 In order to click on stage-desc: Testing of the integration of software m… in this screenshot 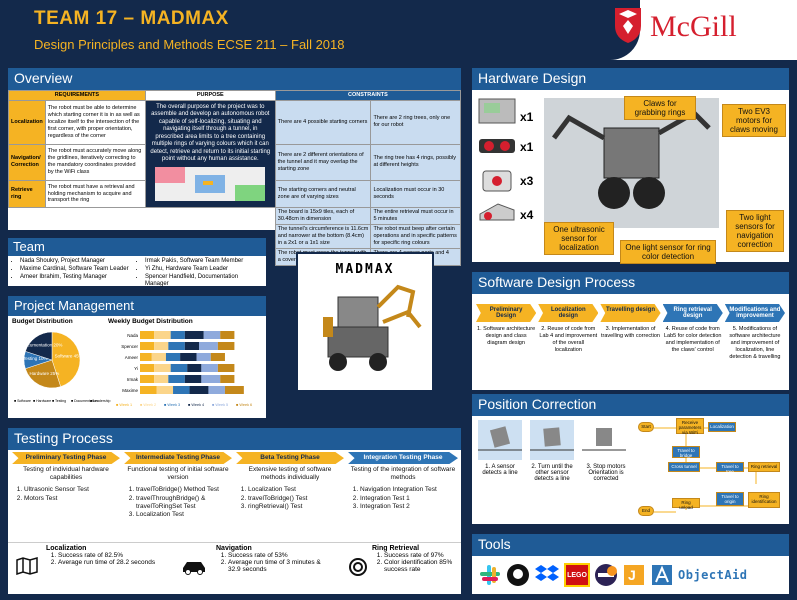, I will do `click(403, 474)`.